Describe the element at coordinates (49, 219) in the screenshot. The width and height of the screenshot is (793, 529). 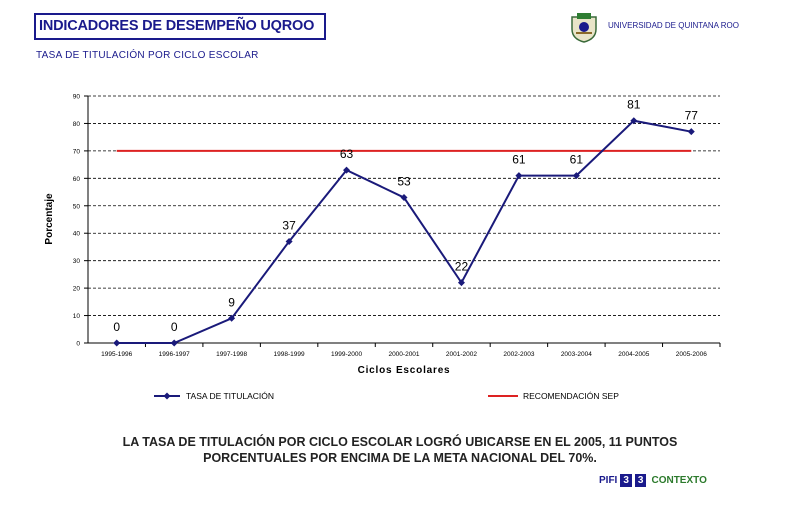
I see `y-axis-label: Porcentaje` at that location.